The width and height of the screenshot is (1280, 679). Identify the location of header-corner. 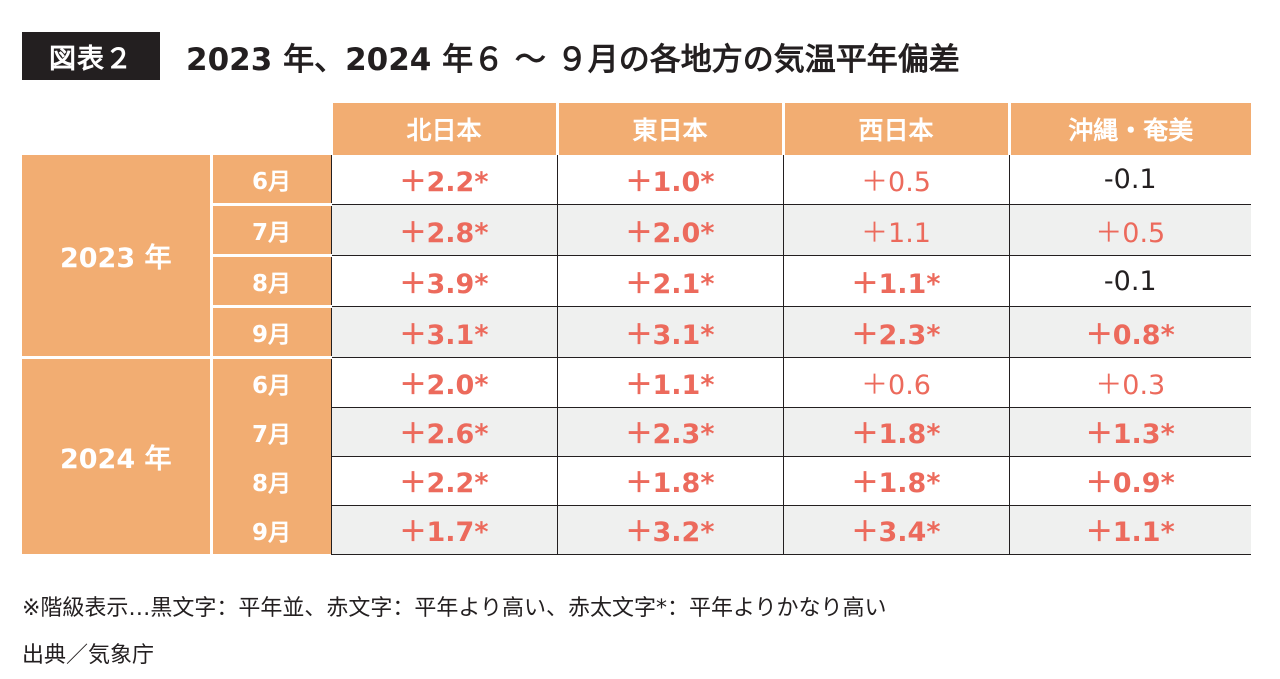
(176, 129).